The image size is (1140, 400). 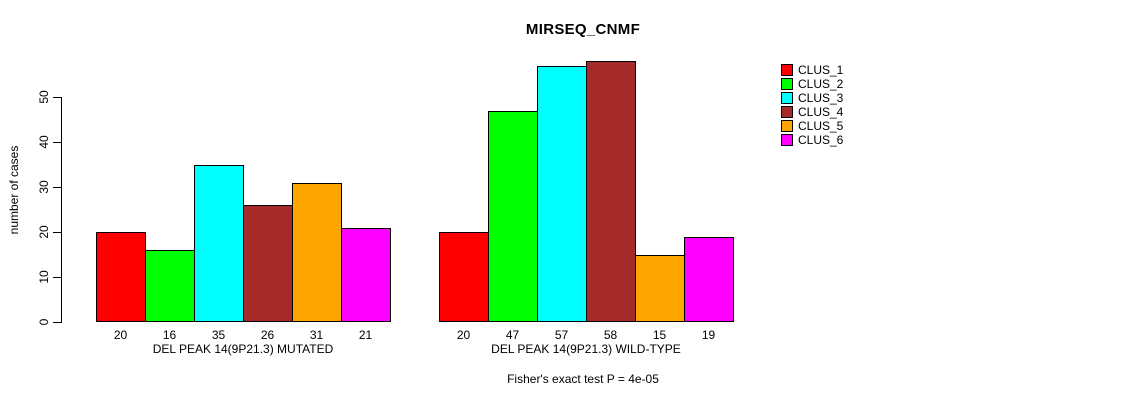 What do you see at coordinates (821, 112) in the screenshot?
I see `legend-label: CLUS_4` at bounding box center [821, 112].